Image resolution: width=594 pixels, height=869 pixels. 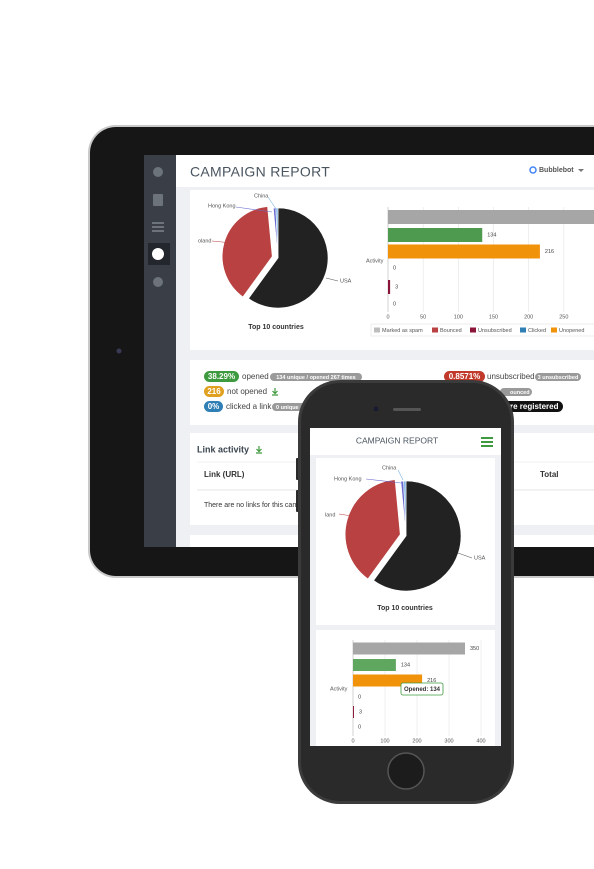 I want to click on x-tick-label: 150, so click(x=493, y=317).